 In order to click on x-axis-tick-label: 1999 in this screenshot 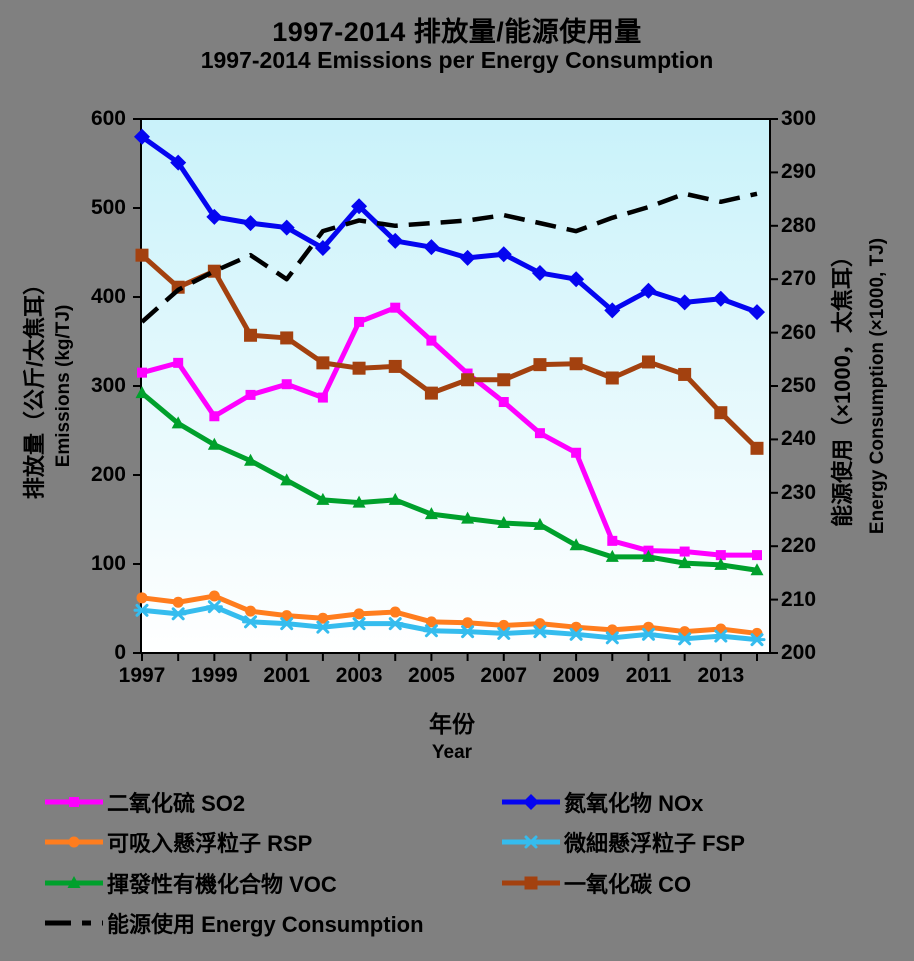, I will do `click(214, 675)`.